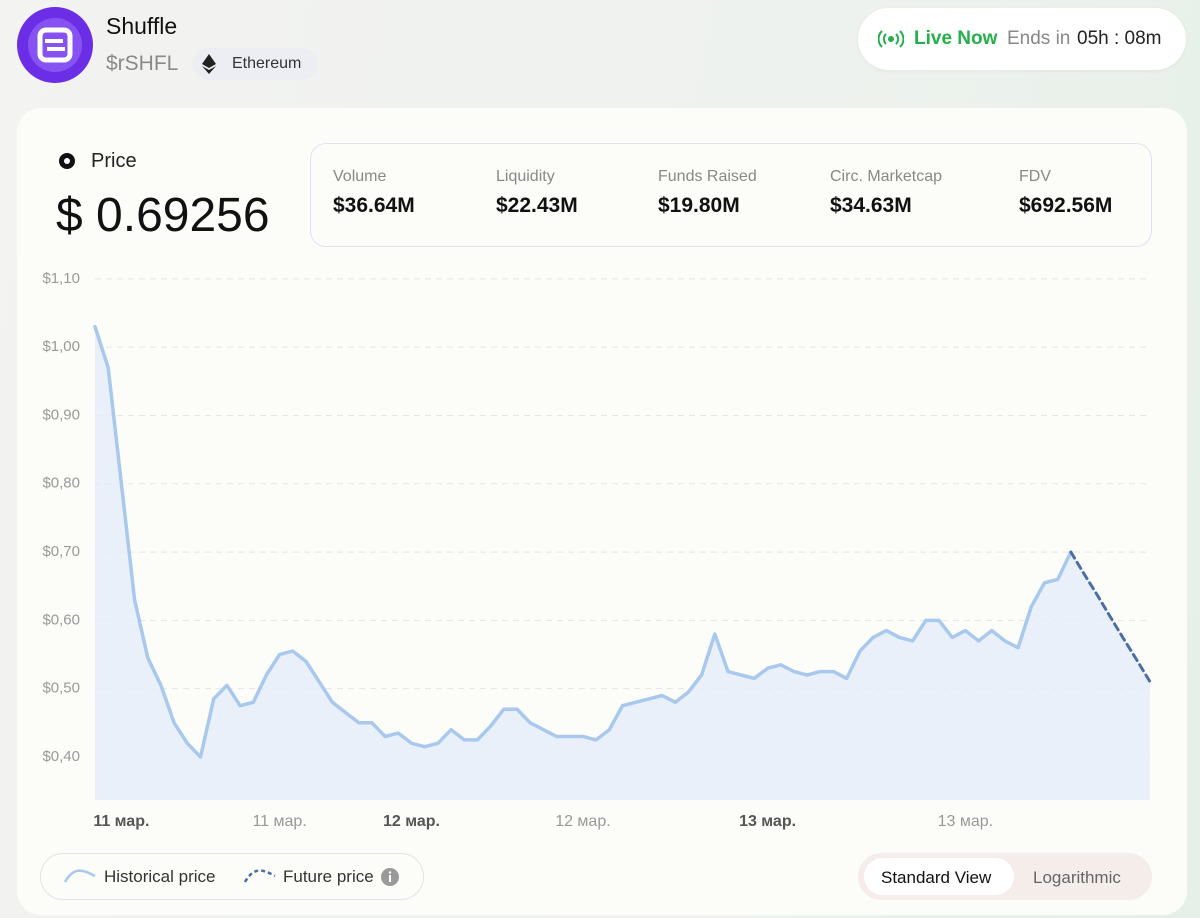 This screenshot has width=1200, height=918. Describe the element at coordinates (61, 346) in the screenshot. I see `y-tick-label: $1,00` at that location.